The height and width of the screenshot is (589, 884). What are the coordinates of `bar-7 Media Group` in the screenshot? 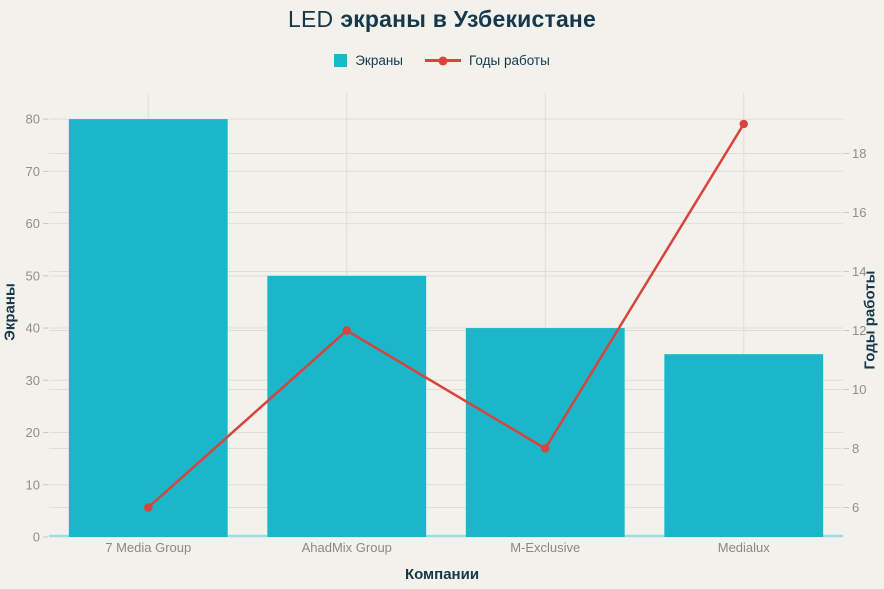 It's located at (148, 328).